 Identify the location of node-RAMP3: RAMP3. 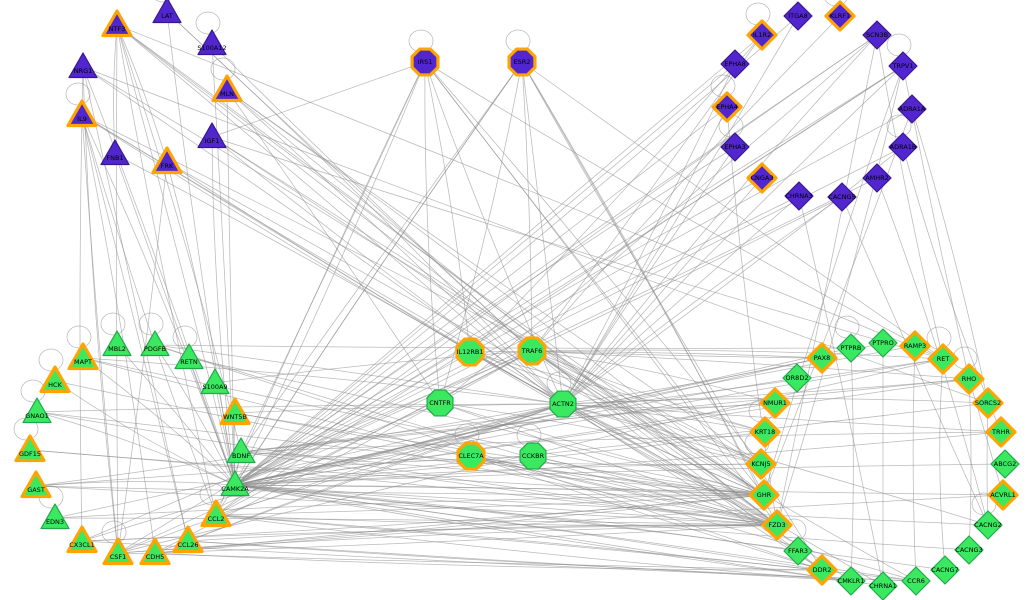
(915, 346).